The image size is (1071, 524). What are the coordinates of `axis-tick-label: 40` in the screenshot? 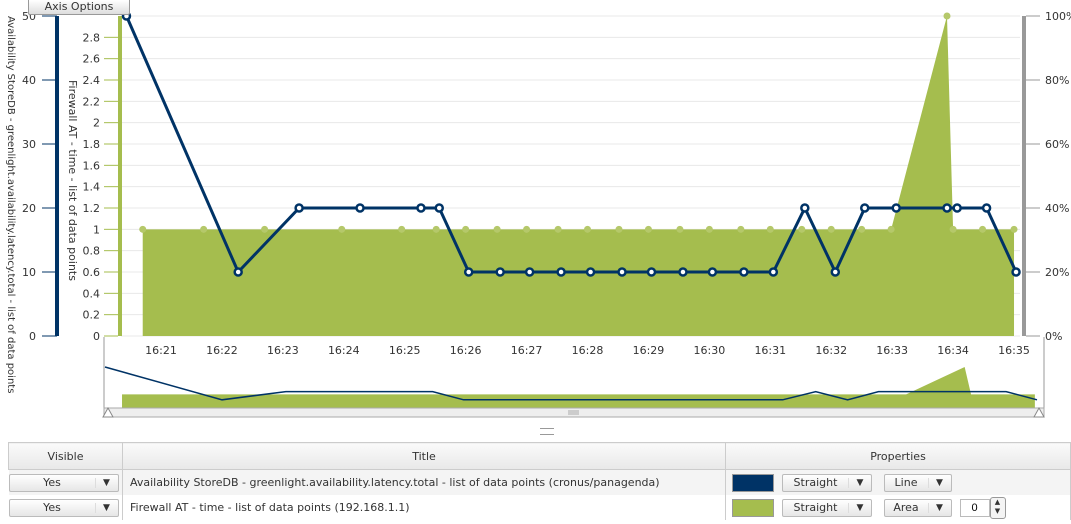 It's located at (29, 80).